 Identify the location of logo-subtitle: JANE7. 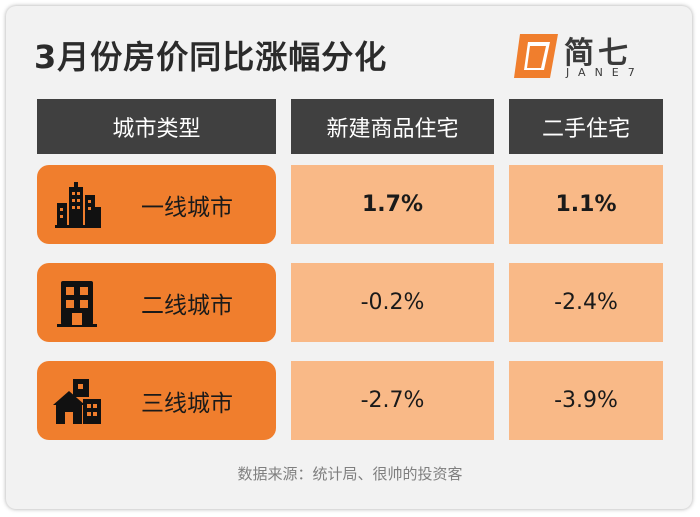
(605, 72).